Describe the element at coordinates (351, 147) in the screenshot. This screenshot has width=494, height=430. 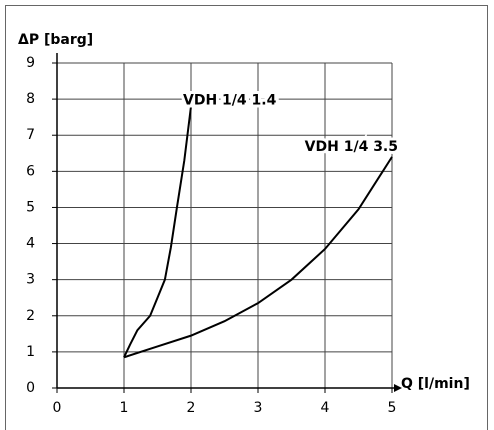
I see `curve-label: VDH 1/4 3.5` at that location.